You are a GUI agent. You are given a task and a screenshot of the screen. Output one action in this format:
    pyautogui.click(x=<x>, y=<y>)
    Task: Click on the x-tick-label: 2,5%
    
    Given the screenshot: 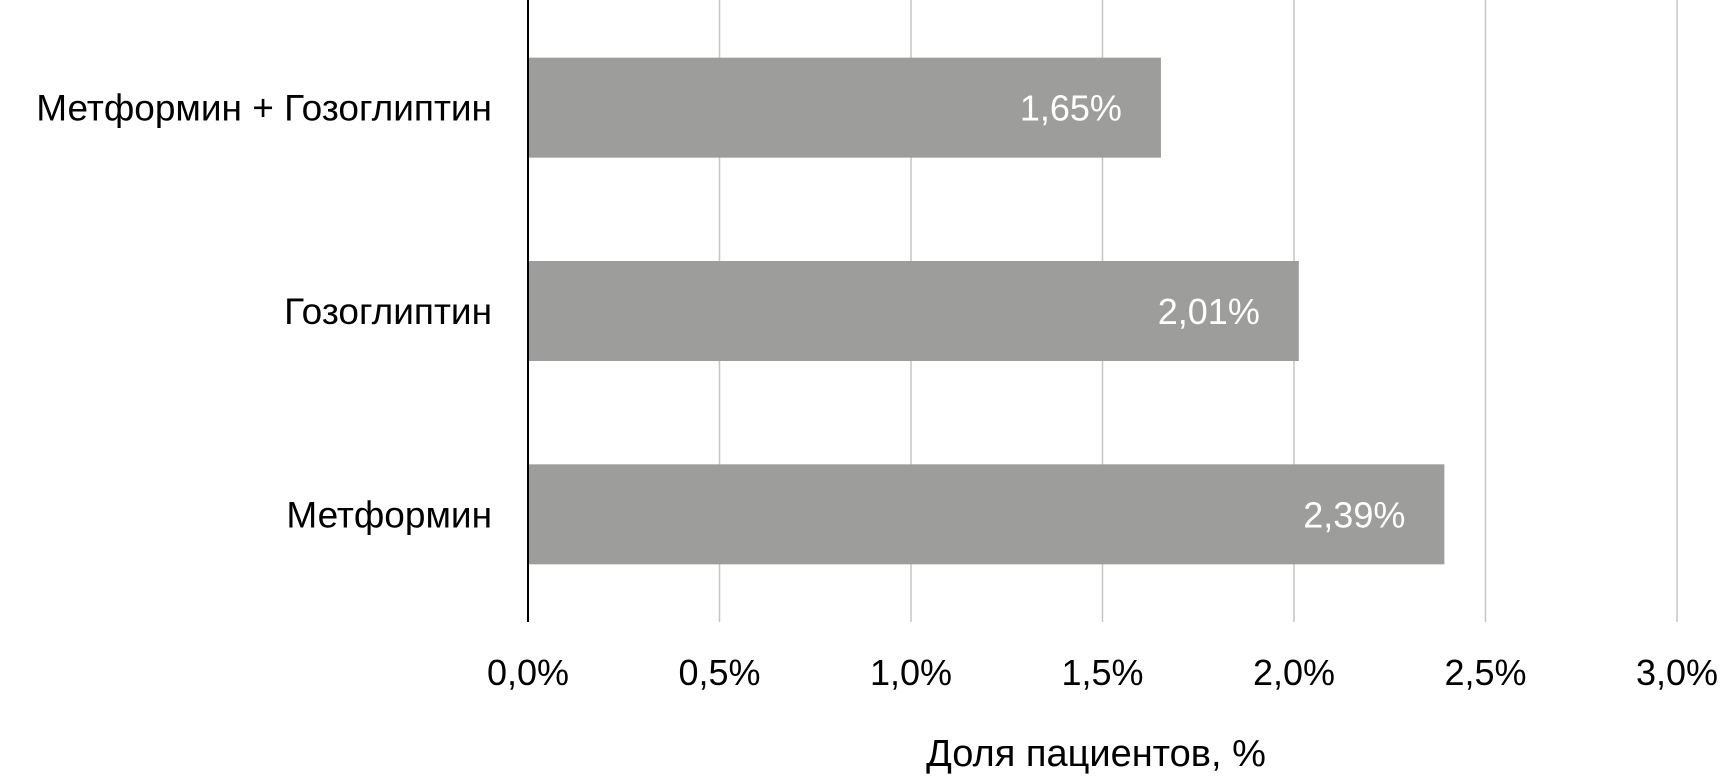 What is the action you would take?
    pyautogui.click(x=1485, y=672)
    